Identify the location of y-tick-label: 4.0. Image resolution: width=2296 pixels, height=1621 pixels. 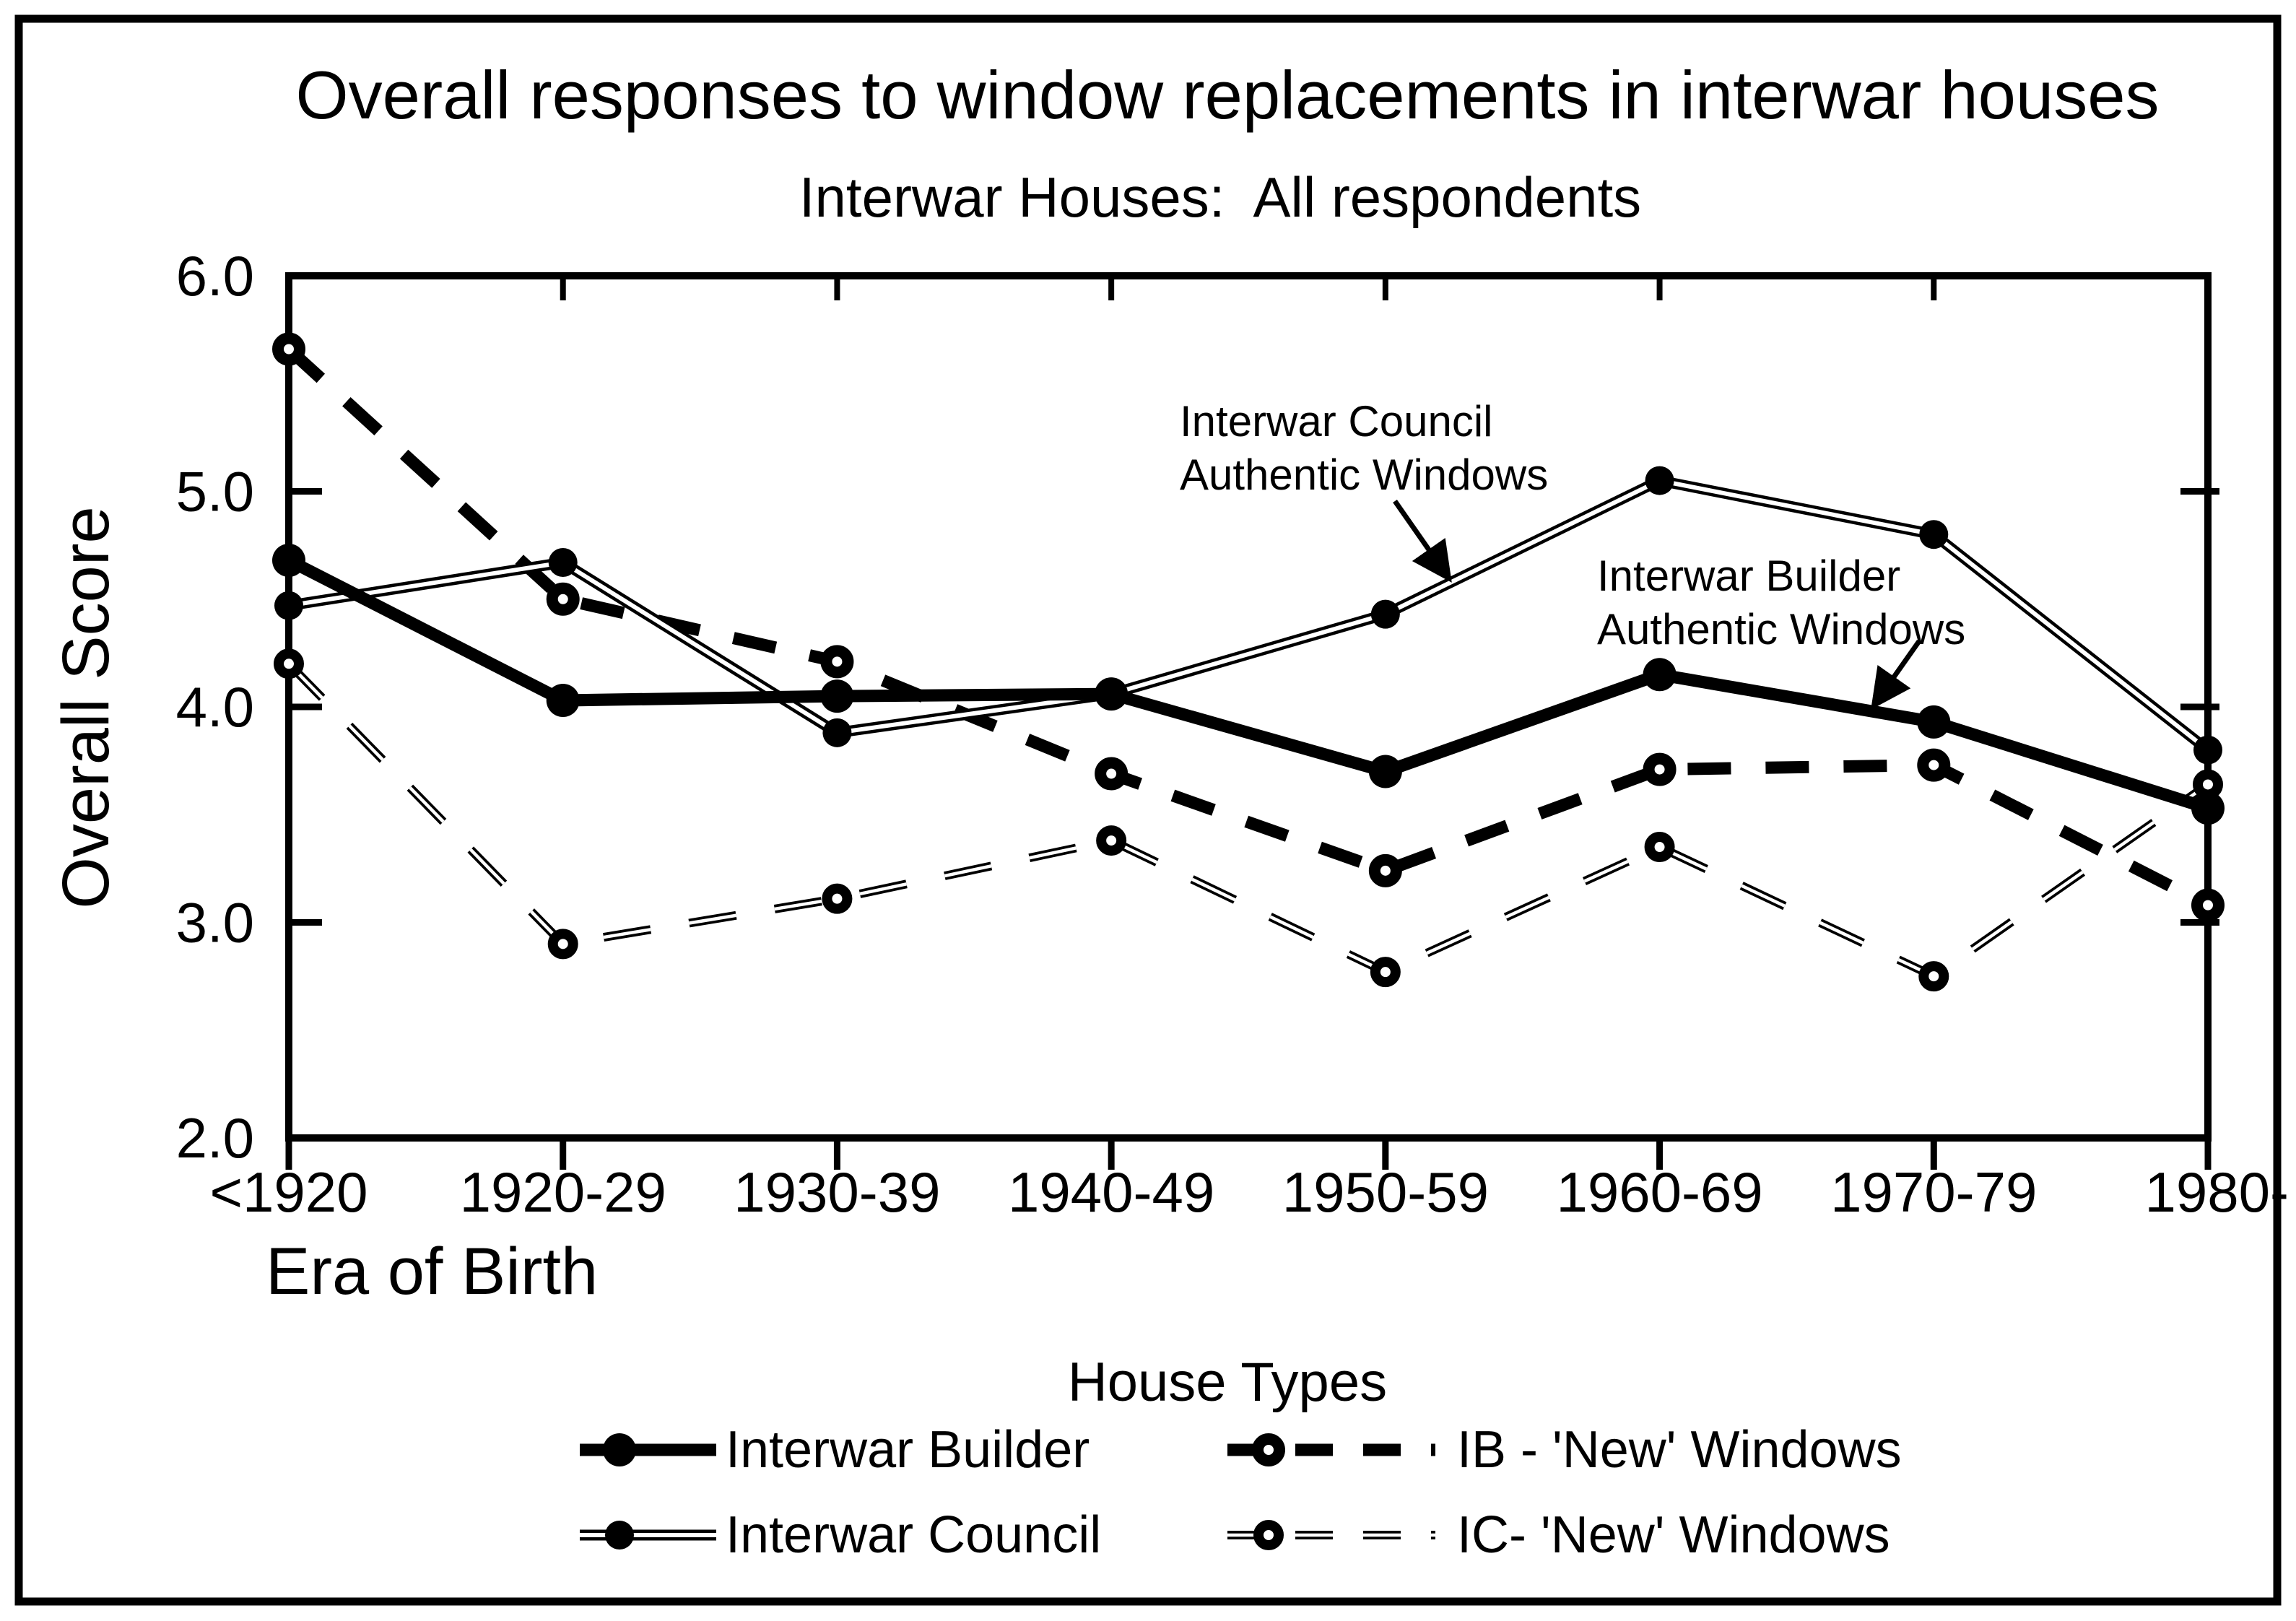
(215, 707).